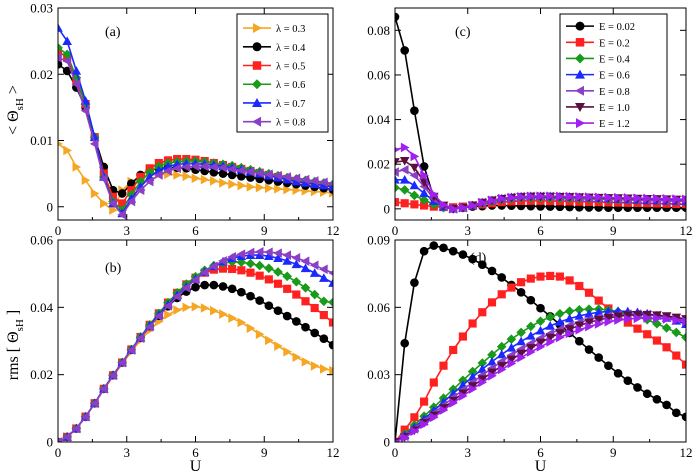 The width and height of the screenshot is (692, 473). I want to click on x-tick-label-c-2: 6, so click(540, 230).